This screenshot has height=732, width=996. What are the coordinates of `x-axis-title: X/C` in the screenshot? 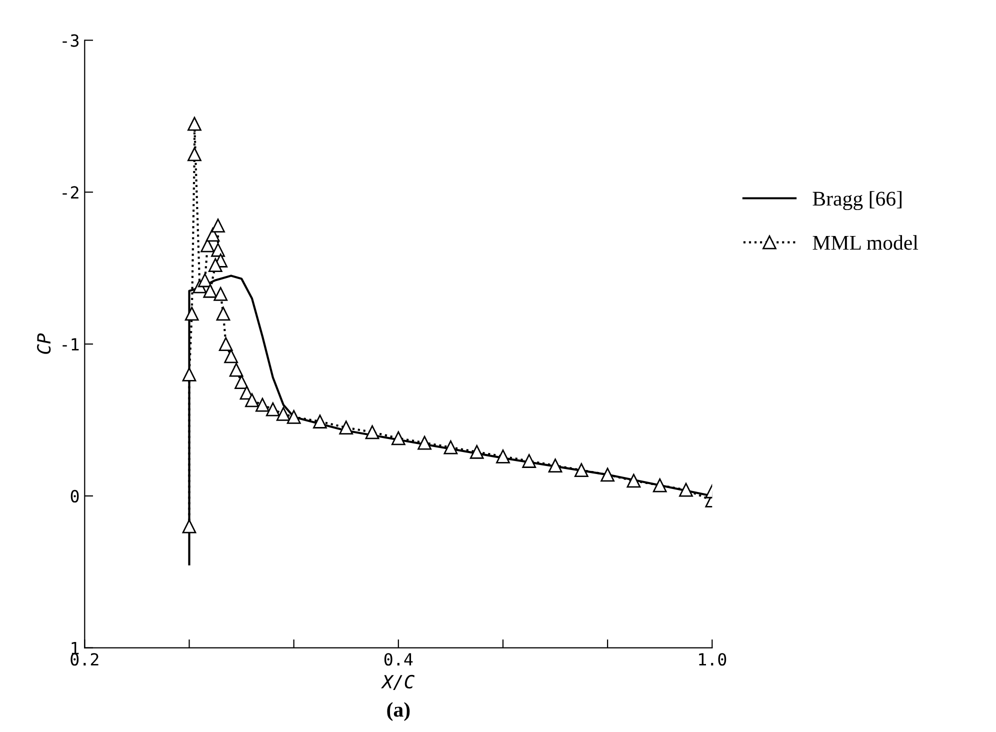 It's located at (397, 682).